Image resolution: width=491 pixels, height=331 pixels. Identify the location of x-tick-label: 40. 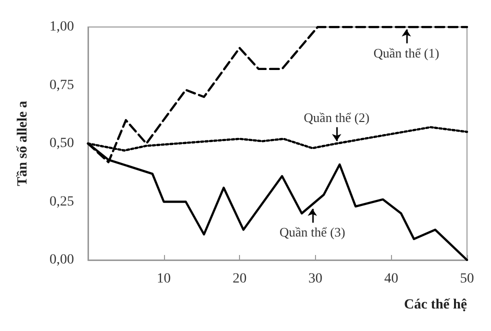
(391, 279).